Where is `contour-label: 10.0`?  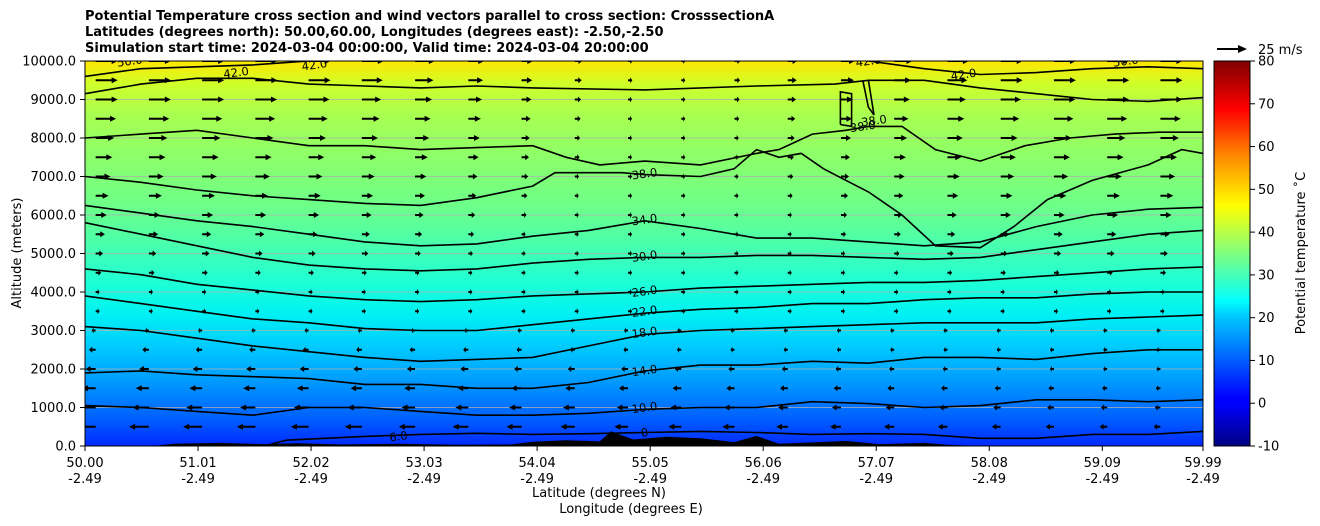
contour-label: 10.0 is located at coordinates (644, 407).